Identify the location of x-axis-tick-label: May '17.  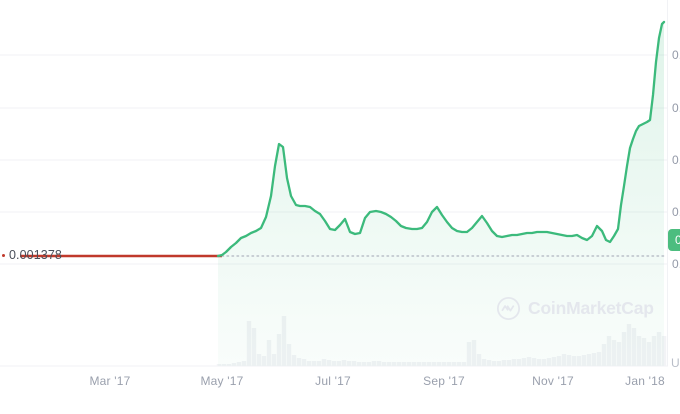
(222, 381).